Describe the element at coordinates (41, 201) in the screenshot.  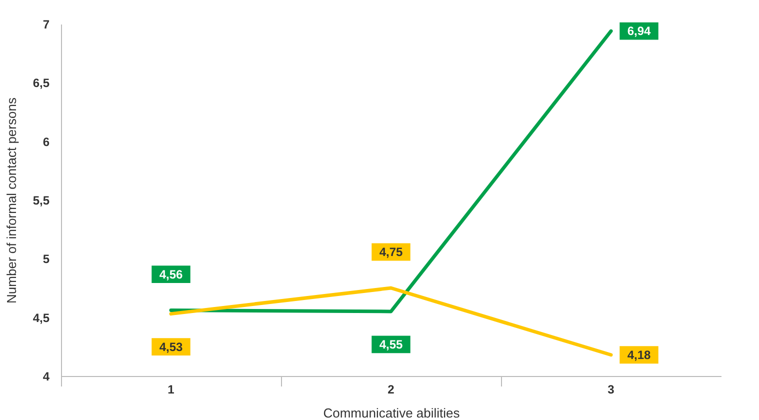
I see `y-tick-label: 5,5` at that location.